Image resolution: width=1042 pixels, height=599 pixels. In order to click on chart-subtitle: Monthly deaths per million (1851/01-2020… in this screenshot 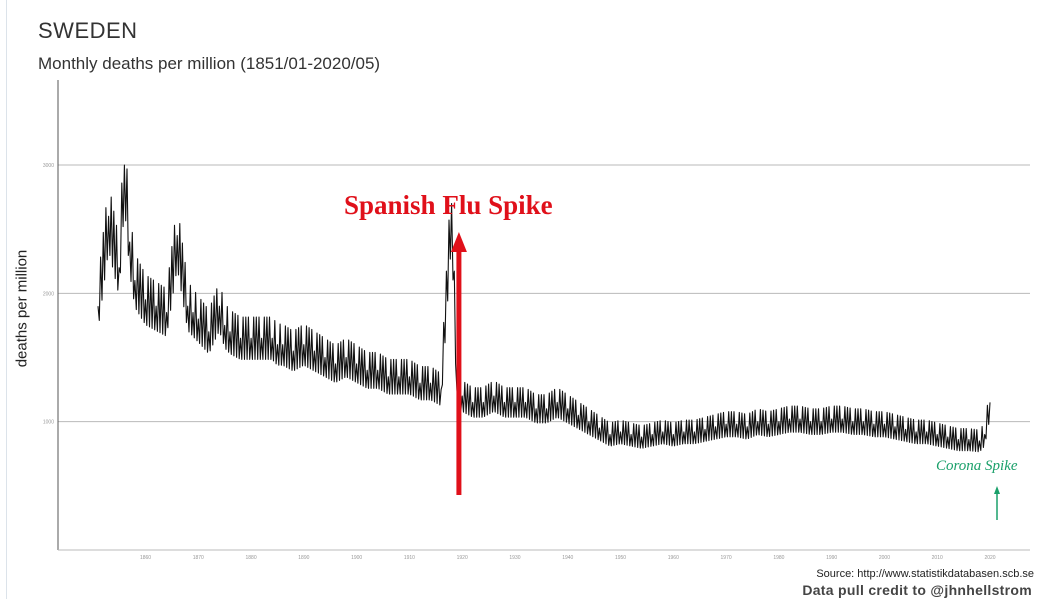, I will do `click(209, 63)`.